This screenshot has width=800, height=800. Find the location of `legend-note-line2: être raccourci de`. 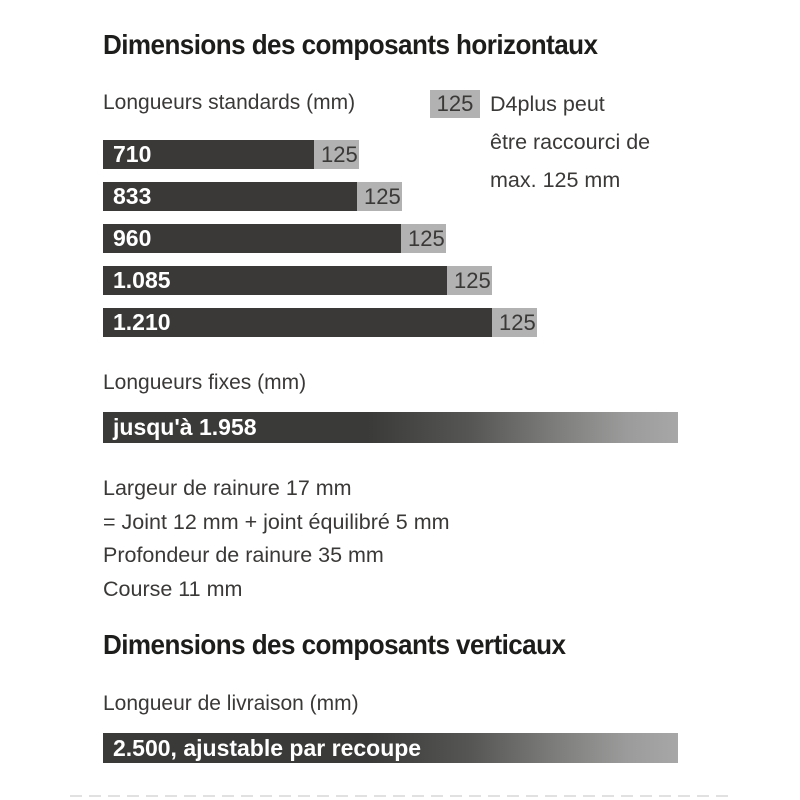

legend-note-line2: être raccourci de is located at coordinates (570, 142).